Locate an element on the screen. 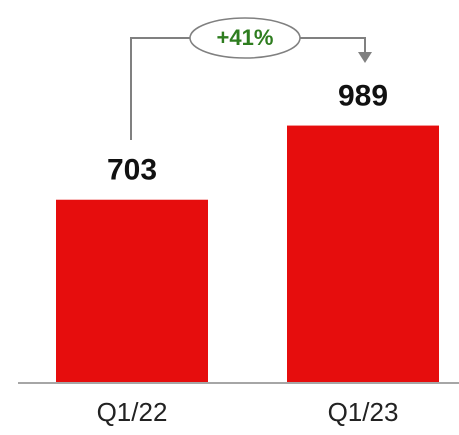  x-tick-label: Q1/23 is located at coordinates (363, 412).